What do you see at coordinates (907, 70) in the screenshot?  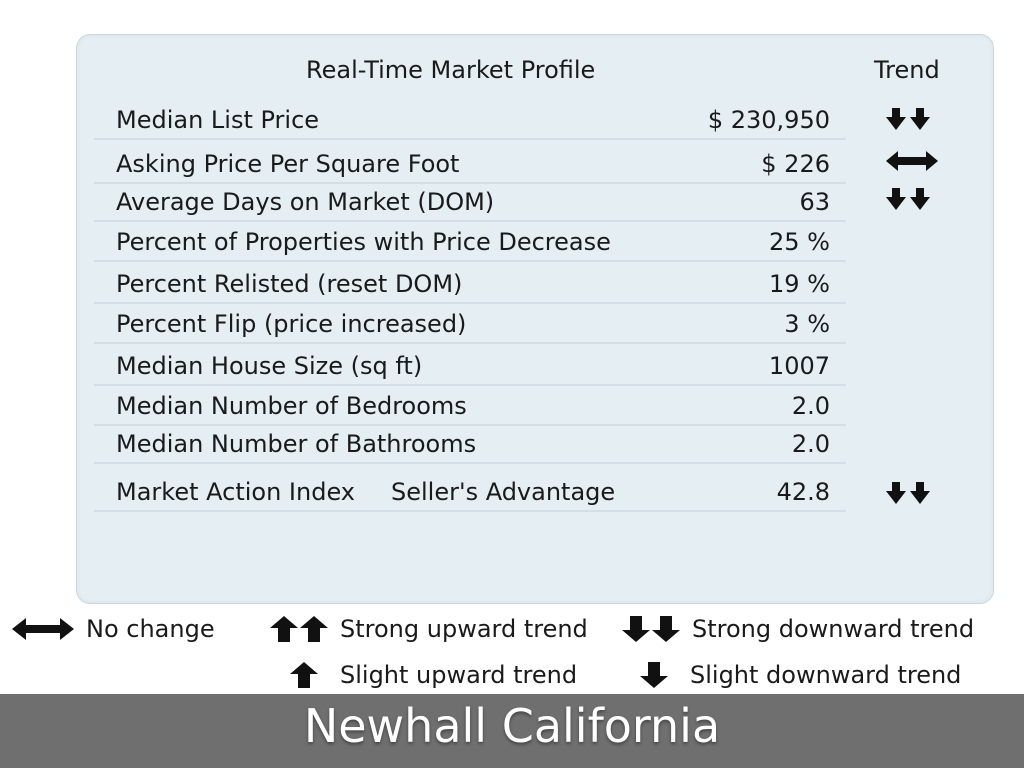 I see `trend-column-header: Trend` at bounding box center [907, 70].